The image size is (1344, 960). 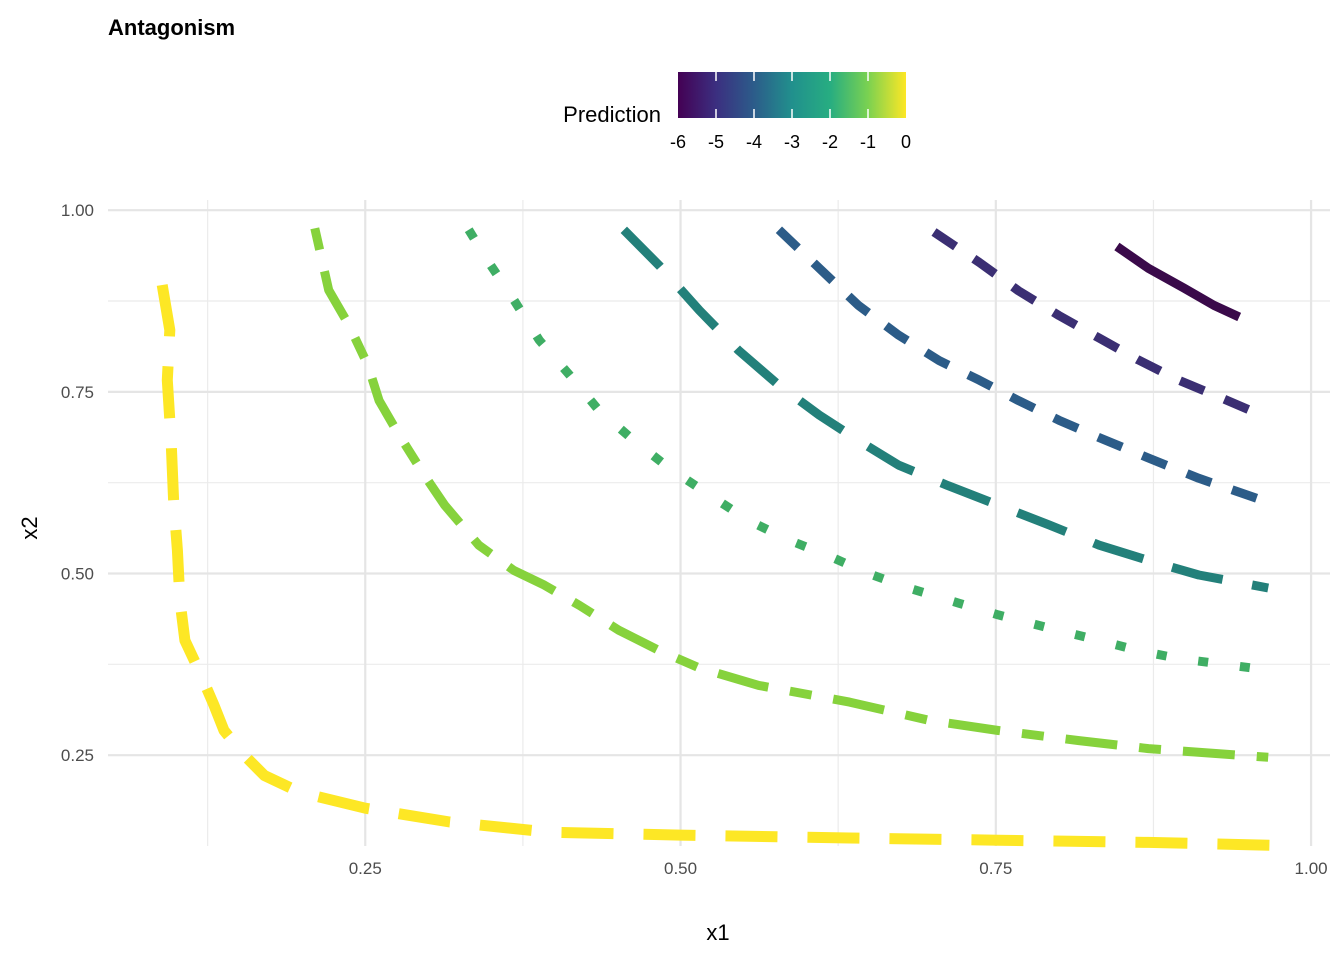 I want to click on chart-title: Antagonism, so click(x=171, y=27).